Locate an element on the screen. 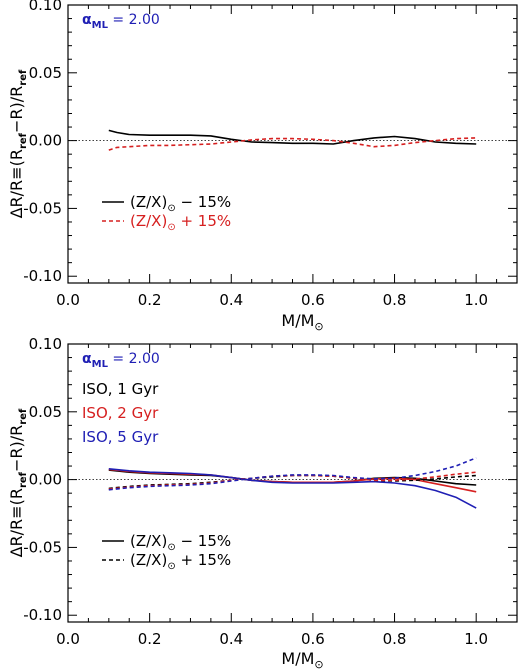 The height and width of the screenshot is (672, 520). iso-label: ISO, 5 Gyr is located at coordinates (120, 437).